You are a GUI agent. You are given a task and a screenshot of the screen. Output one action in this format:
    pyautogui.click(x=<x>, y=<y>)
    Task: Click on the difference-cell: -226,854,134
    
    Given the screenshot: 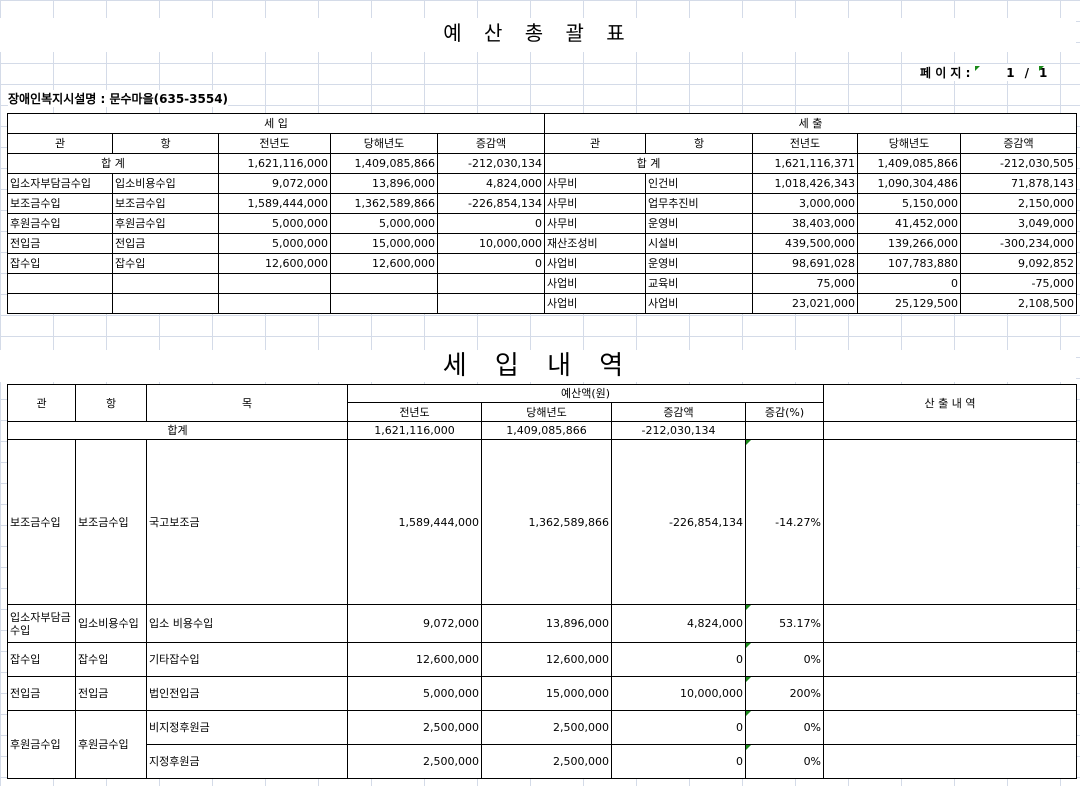 What is the action you would take?
    pyautogui.click(x=678, y=522)
    